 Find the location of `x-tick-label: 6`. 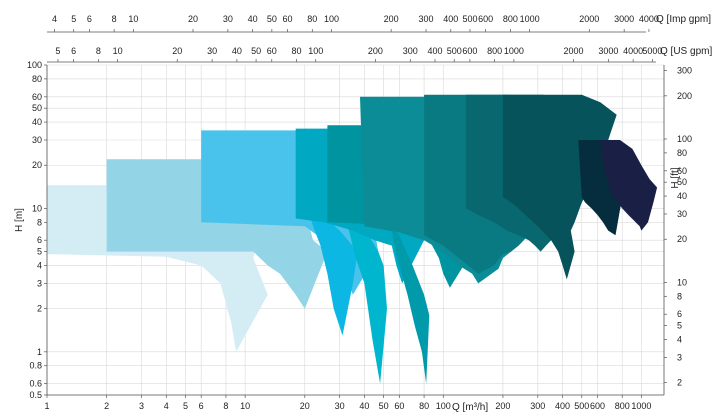

x-tick-label: 6 is located at coordinates (201, 406).